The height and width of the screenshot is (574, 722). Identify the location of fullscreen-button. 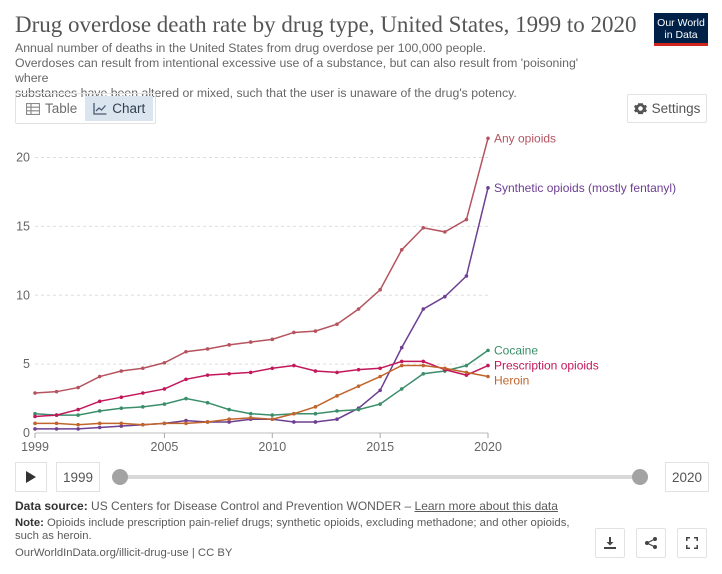
(692, 543).